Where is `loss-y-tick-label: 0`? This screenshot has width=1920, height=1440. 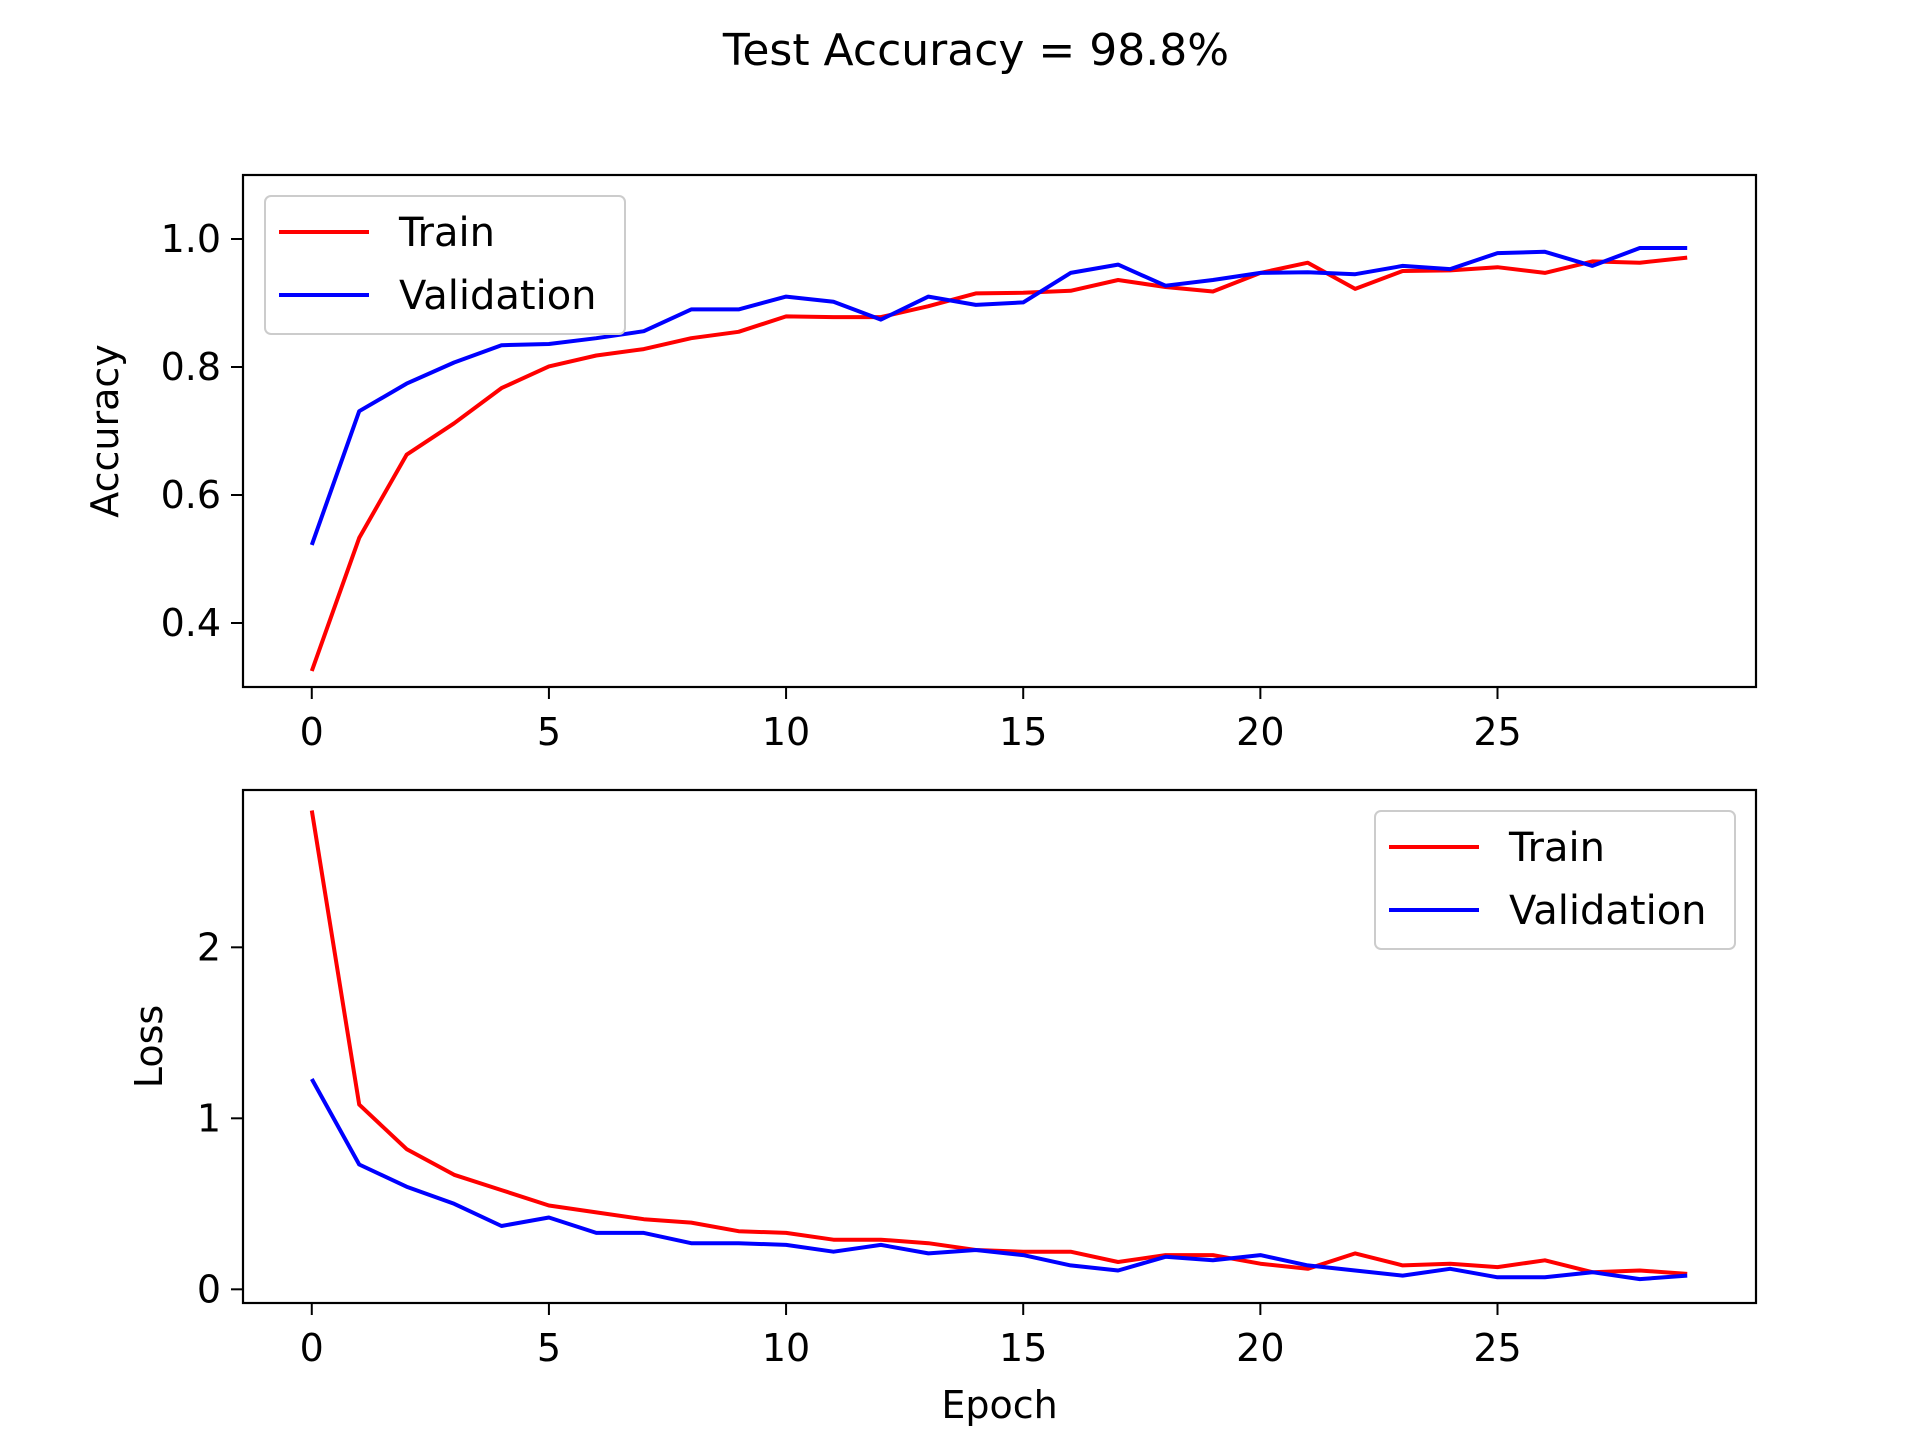 loss-y-tick-label: 0 is located at coordinates (209, 1289).